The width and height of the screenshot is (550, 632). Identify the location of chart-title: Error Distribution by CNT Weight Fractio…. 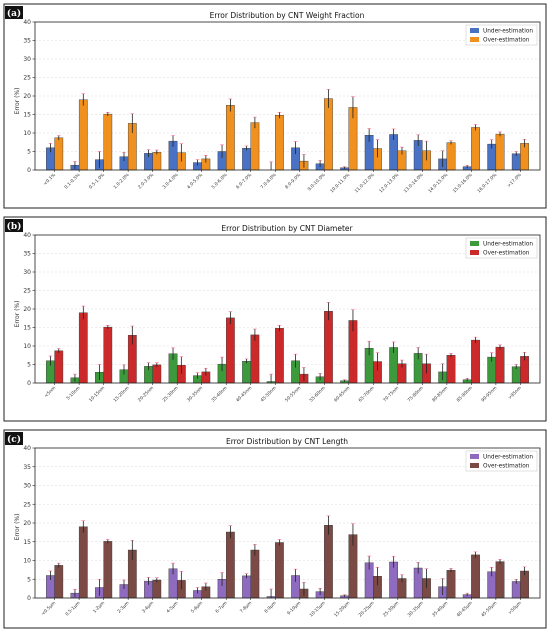
(287, 15).